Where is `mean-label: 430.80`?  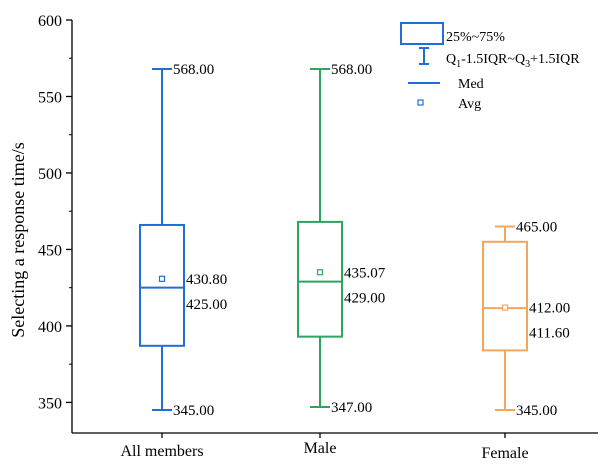
mean-label: 430.80 is located at coordinates (206, 280).